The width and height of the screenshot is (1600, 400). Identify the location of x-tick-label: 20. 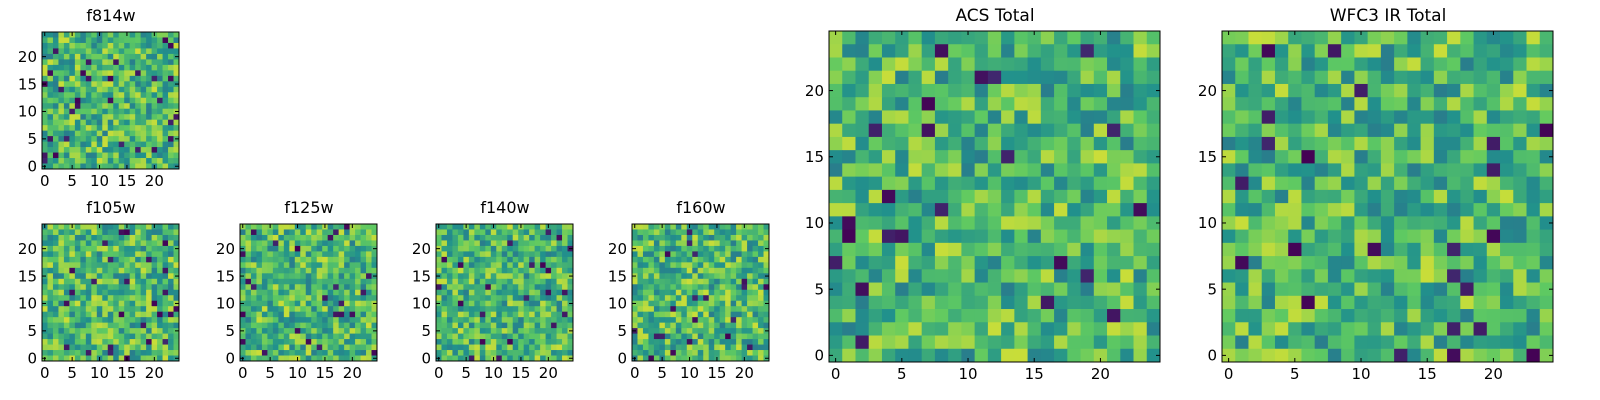
(1100, 374).